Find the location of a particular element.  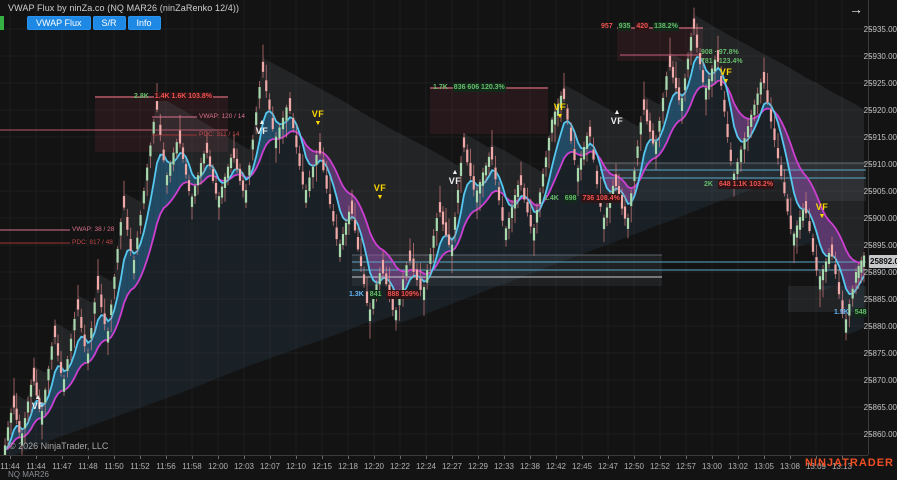

ninjatrader-brand-logo: NINJATRADER is located at coordinates (849, 463).